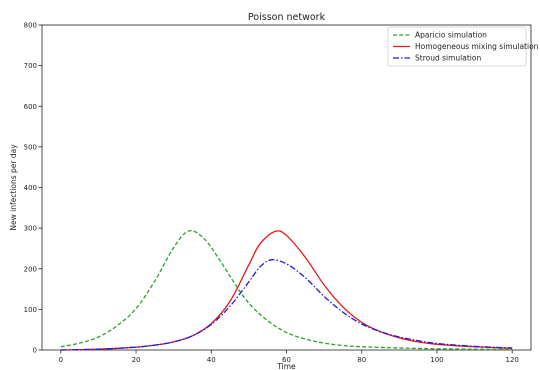 This screenshot has width=540, height=370. Describe the element at coordinates (30, 26) in the screenshot. I see `y-tick-label: 800` at that location.